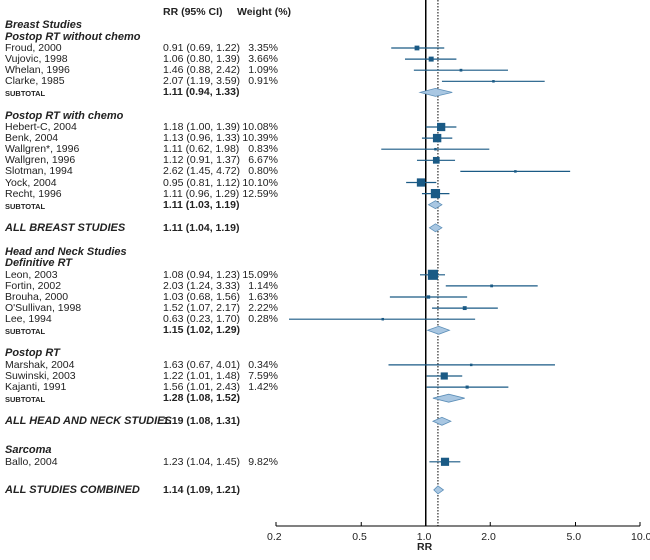 The height and width of the screenshot is (560, 650). Describe the element at coordinates (260, 182) in the screenshot. I see `study-weight: 10.10%` at that location.